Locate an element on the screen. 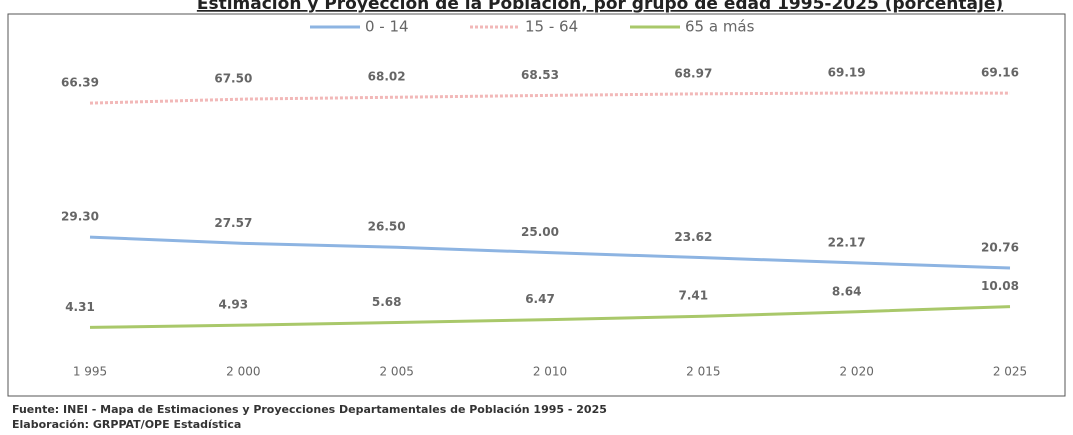 The width and height of the screenshot is (1073, 435). x-tick-label: 2 025 is located at coordinates (1010, 372).